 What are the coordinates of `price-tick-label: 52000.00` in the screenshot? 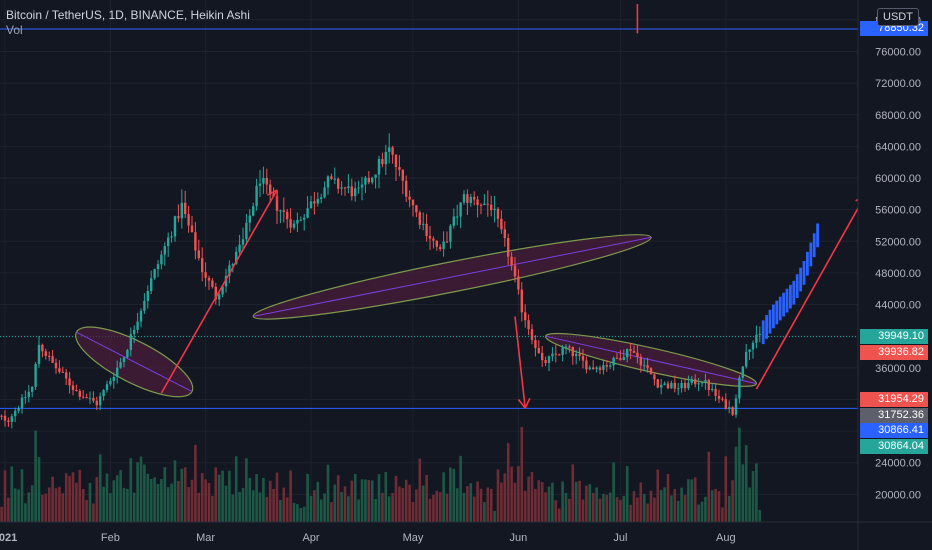 It's located at (898, 242).